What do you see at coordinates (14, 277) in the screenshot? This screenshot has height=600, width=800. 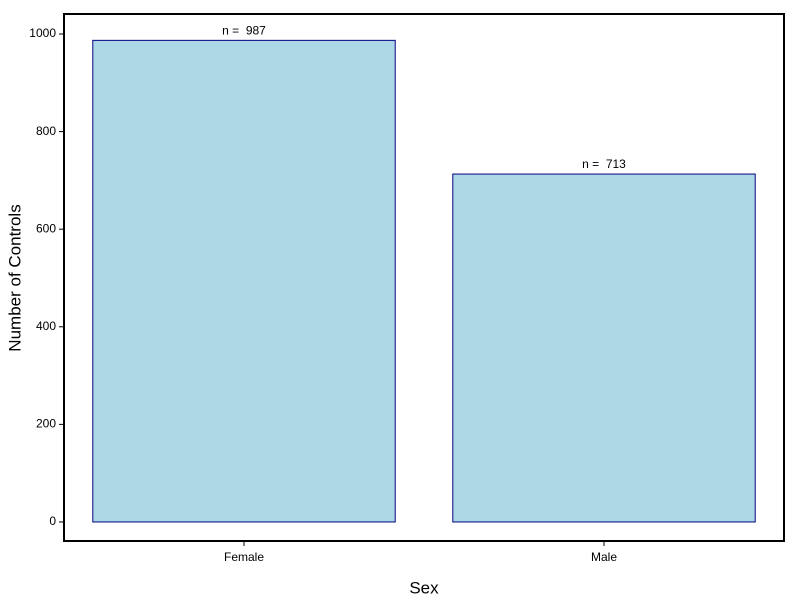 I see `y-axis-label: Number of Controls` at bounding box center [14, 277].